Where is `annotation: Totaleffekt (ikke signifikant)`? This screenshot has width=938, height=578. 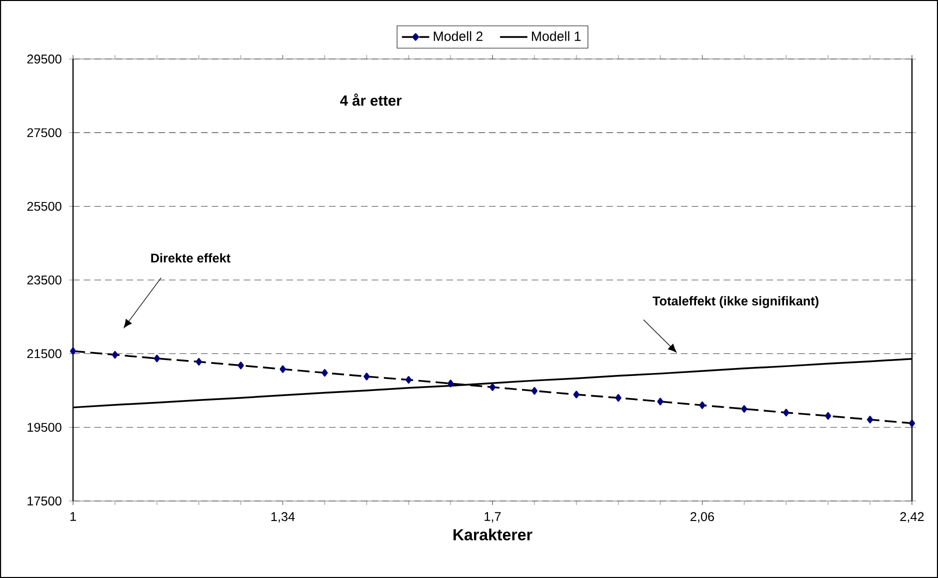
annotation: Totaleffekt (ikke signifikant) is located at coordinates (735, 302).